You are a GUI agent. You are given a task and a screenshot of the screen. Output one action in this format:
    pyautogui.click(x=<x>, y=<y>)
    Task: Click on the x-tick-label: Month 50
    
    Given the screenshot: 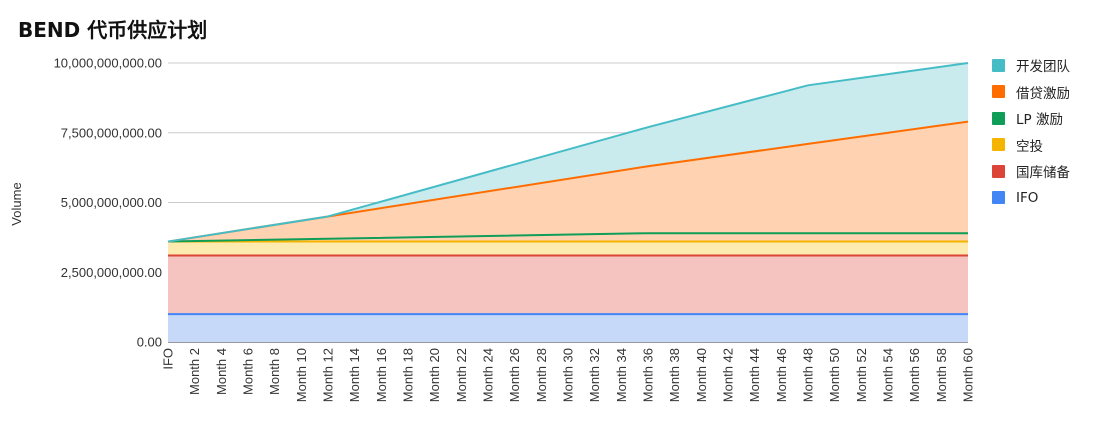 What is the action you would take?
    pyautogui.click(x=834, y=375)
    